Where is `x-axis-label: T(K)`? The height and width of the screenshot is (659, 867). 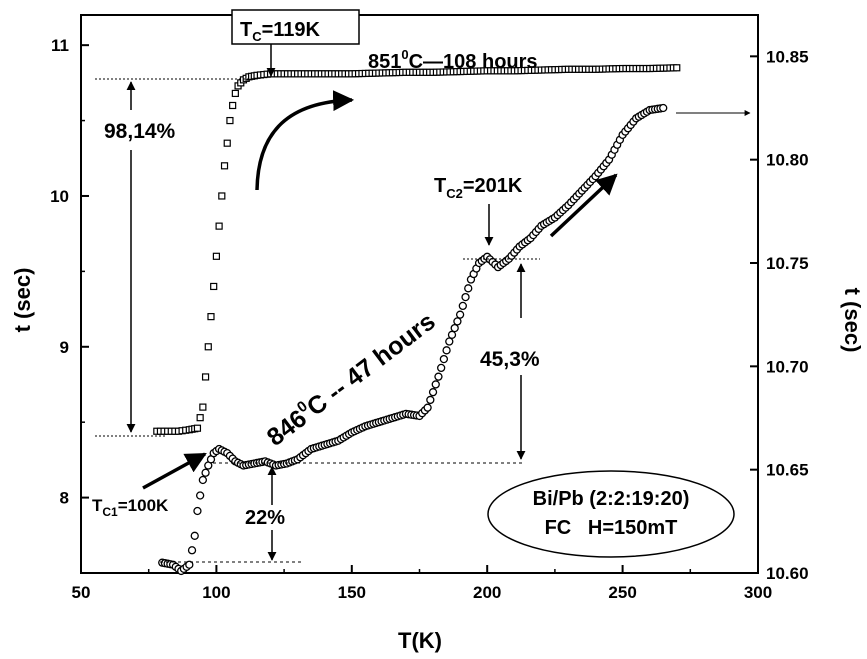
x-axis-label: T(K) is located at coordinates (420, 640).